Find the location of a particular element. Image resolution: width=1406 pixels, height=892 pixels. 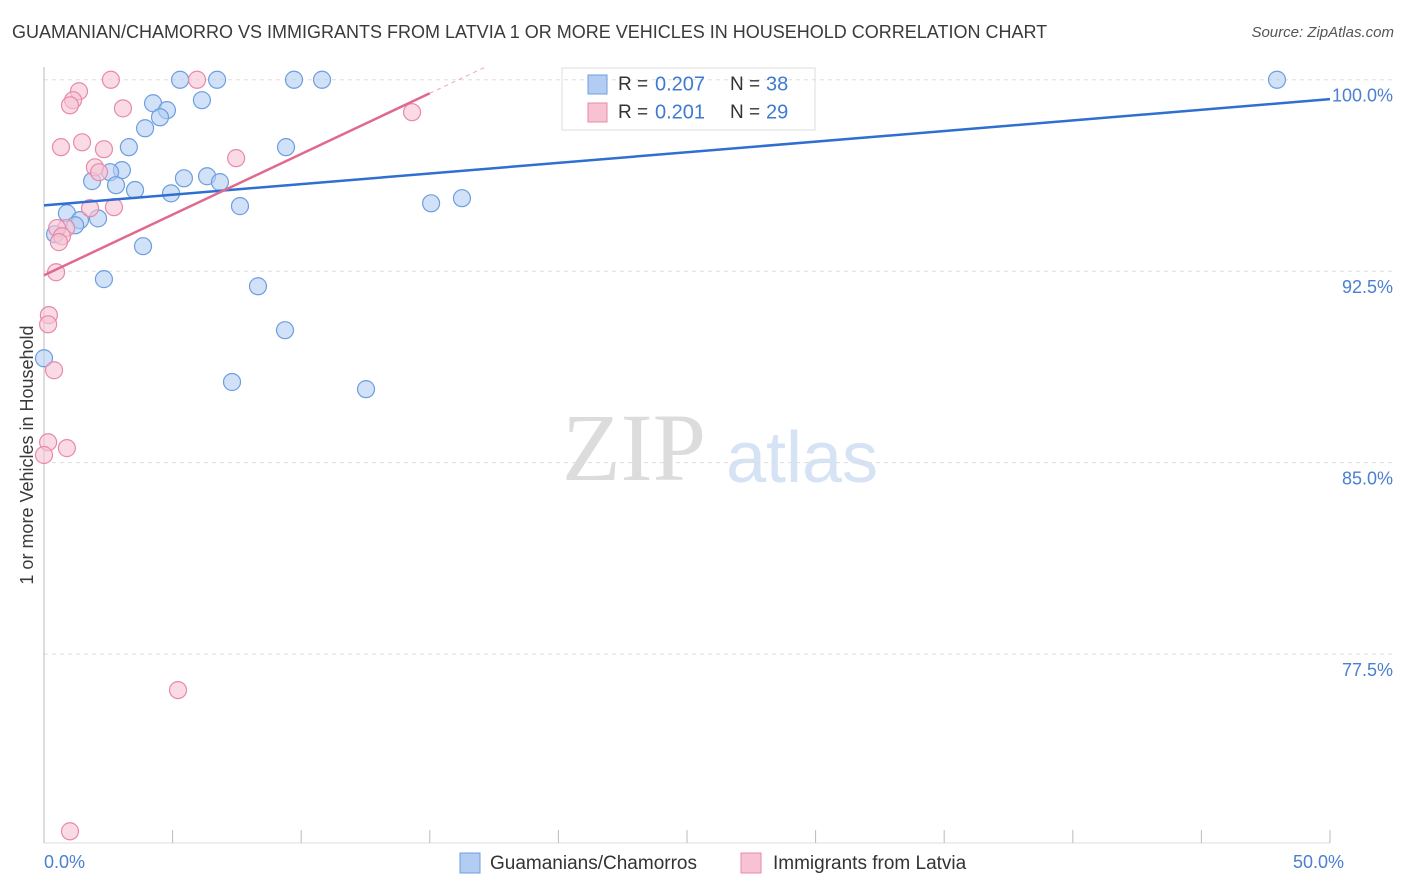

y-tick-label: 85.0% is located at coordinates (1367, 478).